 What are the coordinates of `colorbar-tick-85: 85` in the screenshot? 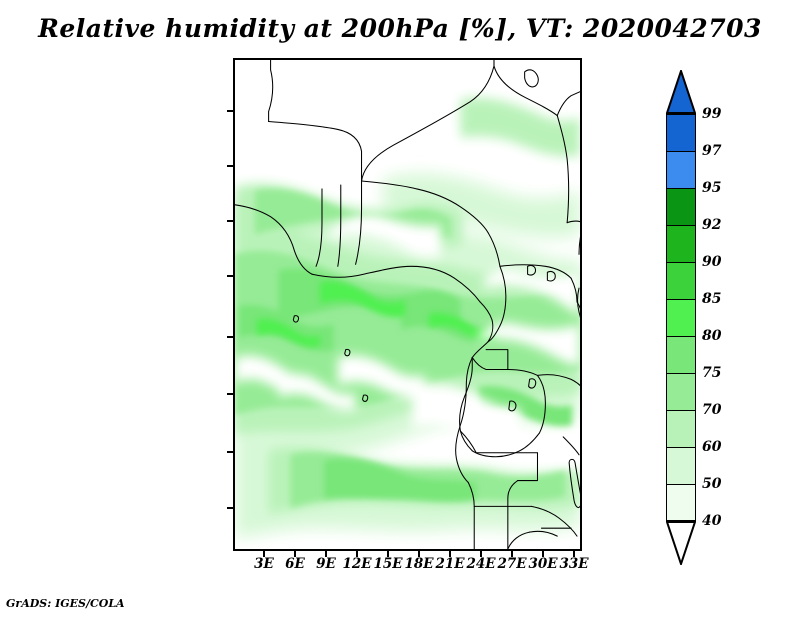 It's located at (712, 299).